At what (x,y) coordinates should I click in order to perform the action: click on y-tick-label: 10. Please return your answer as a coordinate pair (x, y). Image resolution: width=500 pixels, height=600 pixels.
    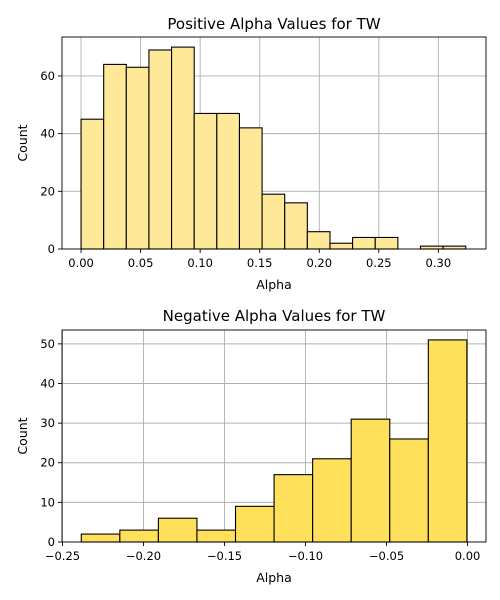
    Looking at the image, I should click on (47, 502).